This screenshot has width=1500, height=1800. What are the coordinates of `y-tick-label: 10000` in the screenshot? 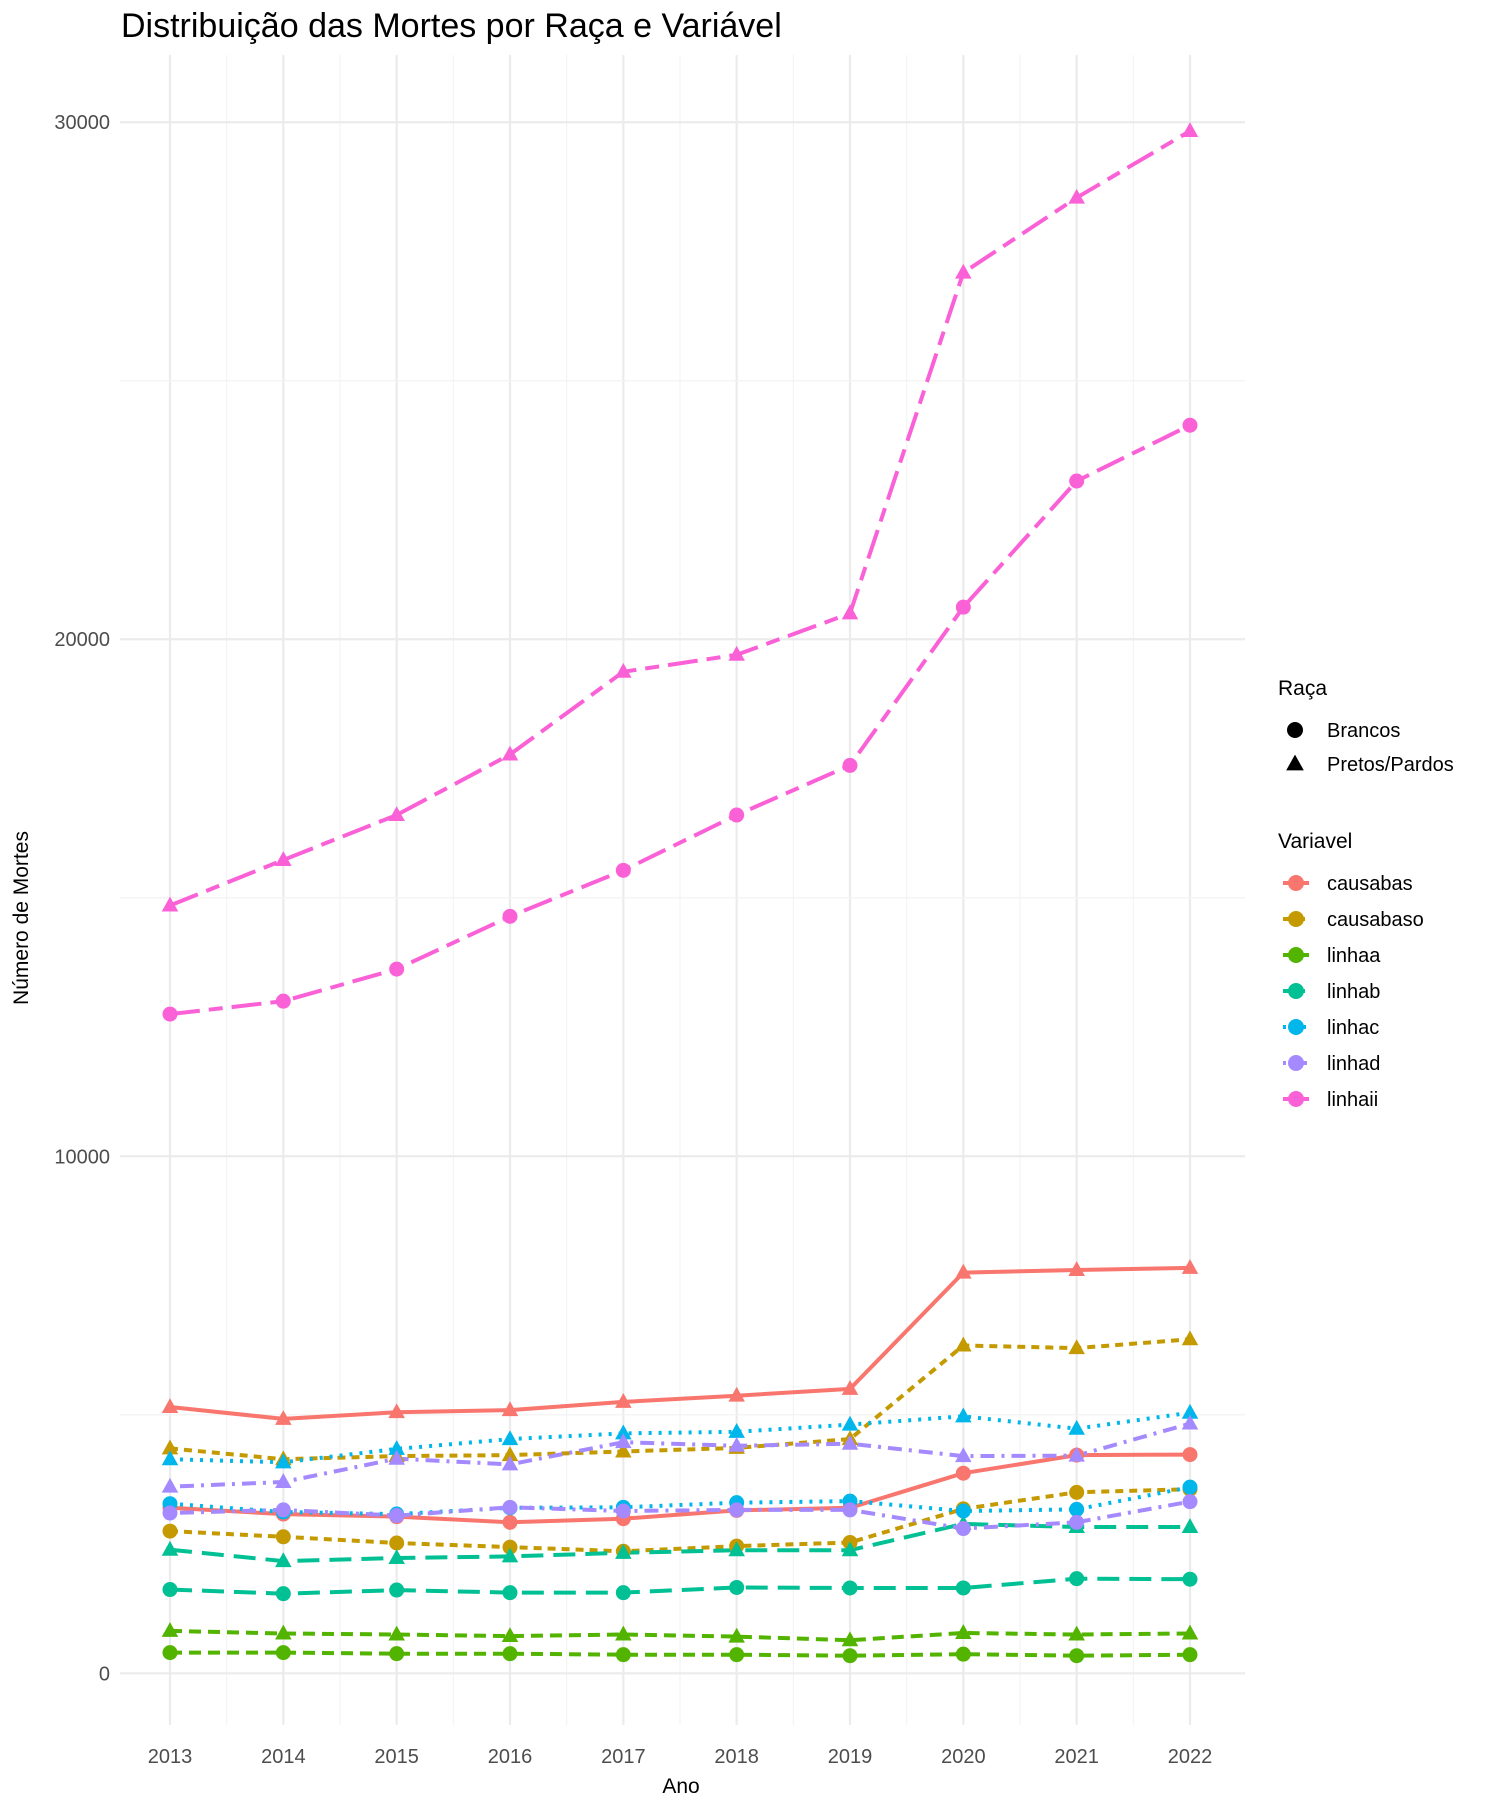 It's located at (82, 1157).